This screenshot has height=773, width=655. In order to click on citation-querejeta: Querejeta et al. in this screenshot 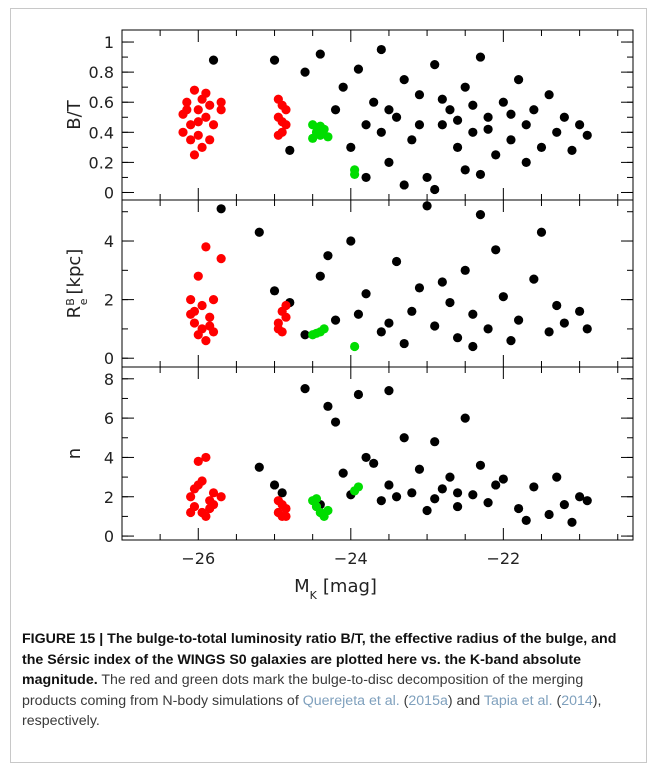, I will do `click(351, 700)`.